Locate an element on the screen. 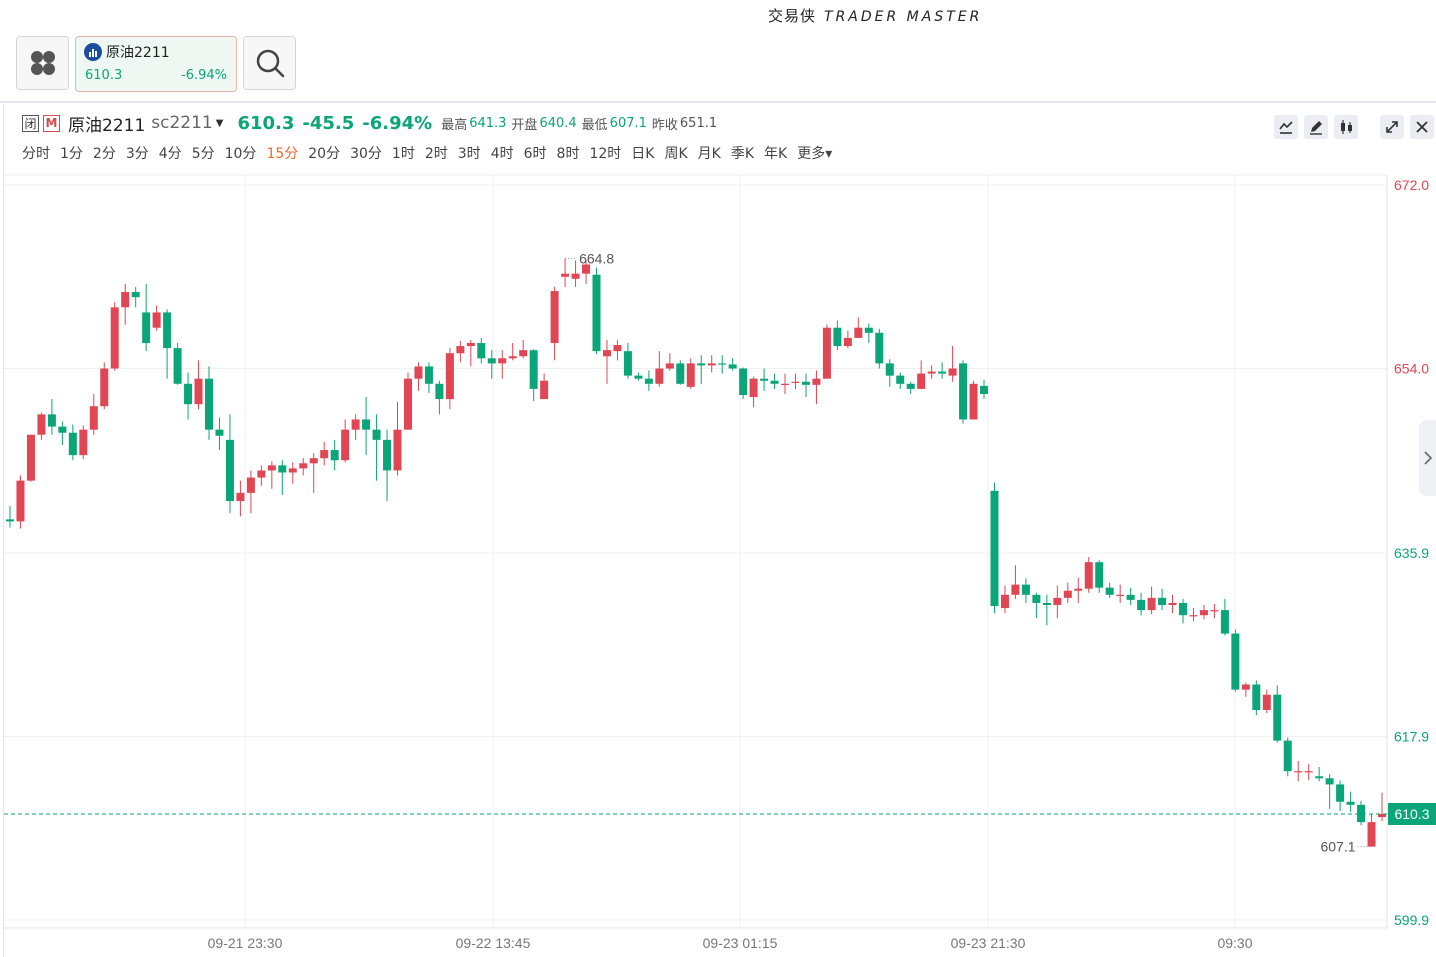 This screenshot has width=1436, height=957. apps-button is located at coordinates (42, 63).